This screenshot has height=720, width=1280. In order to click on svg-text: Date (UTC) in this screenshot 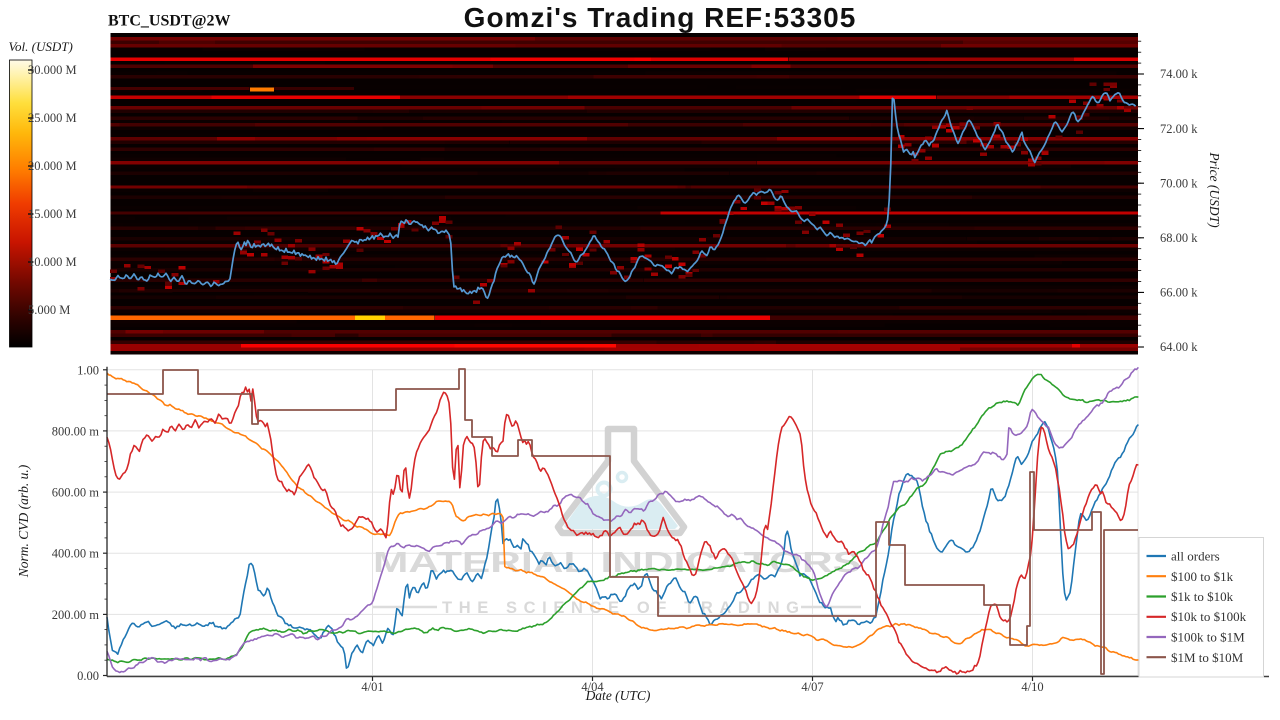, I will do `click(618, 695)`.